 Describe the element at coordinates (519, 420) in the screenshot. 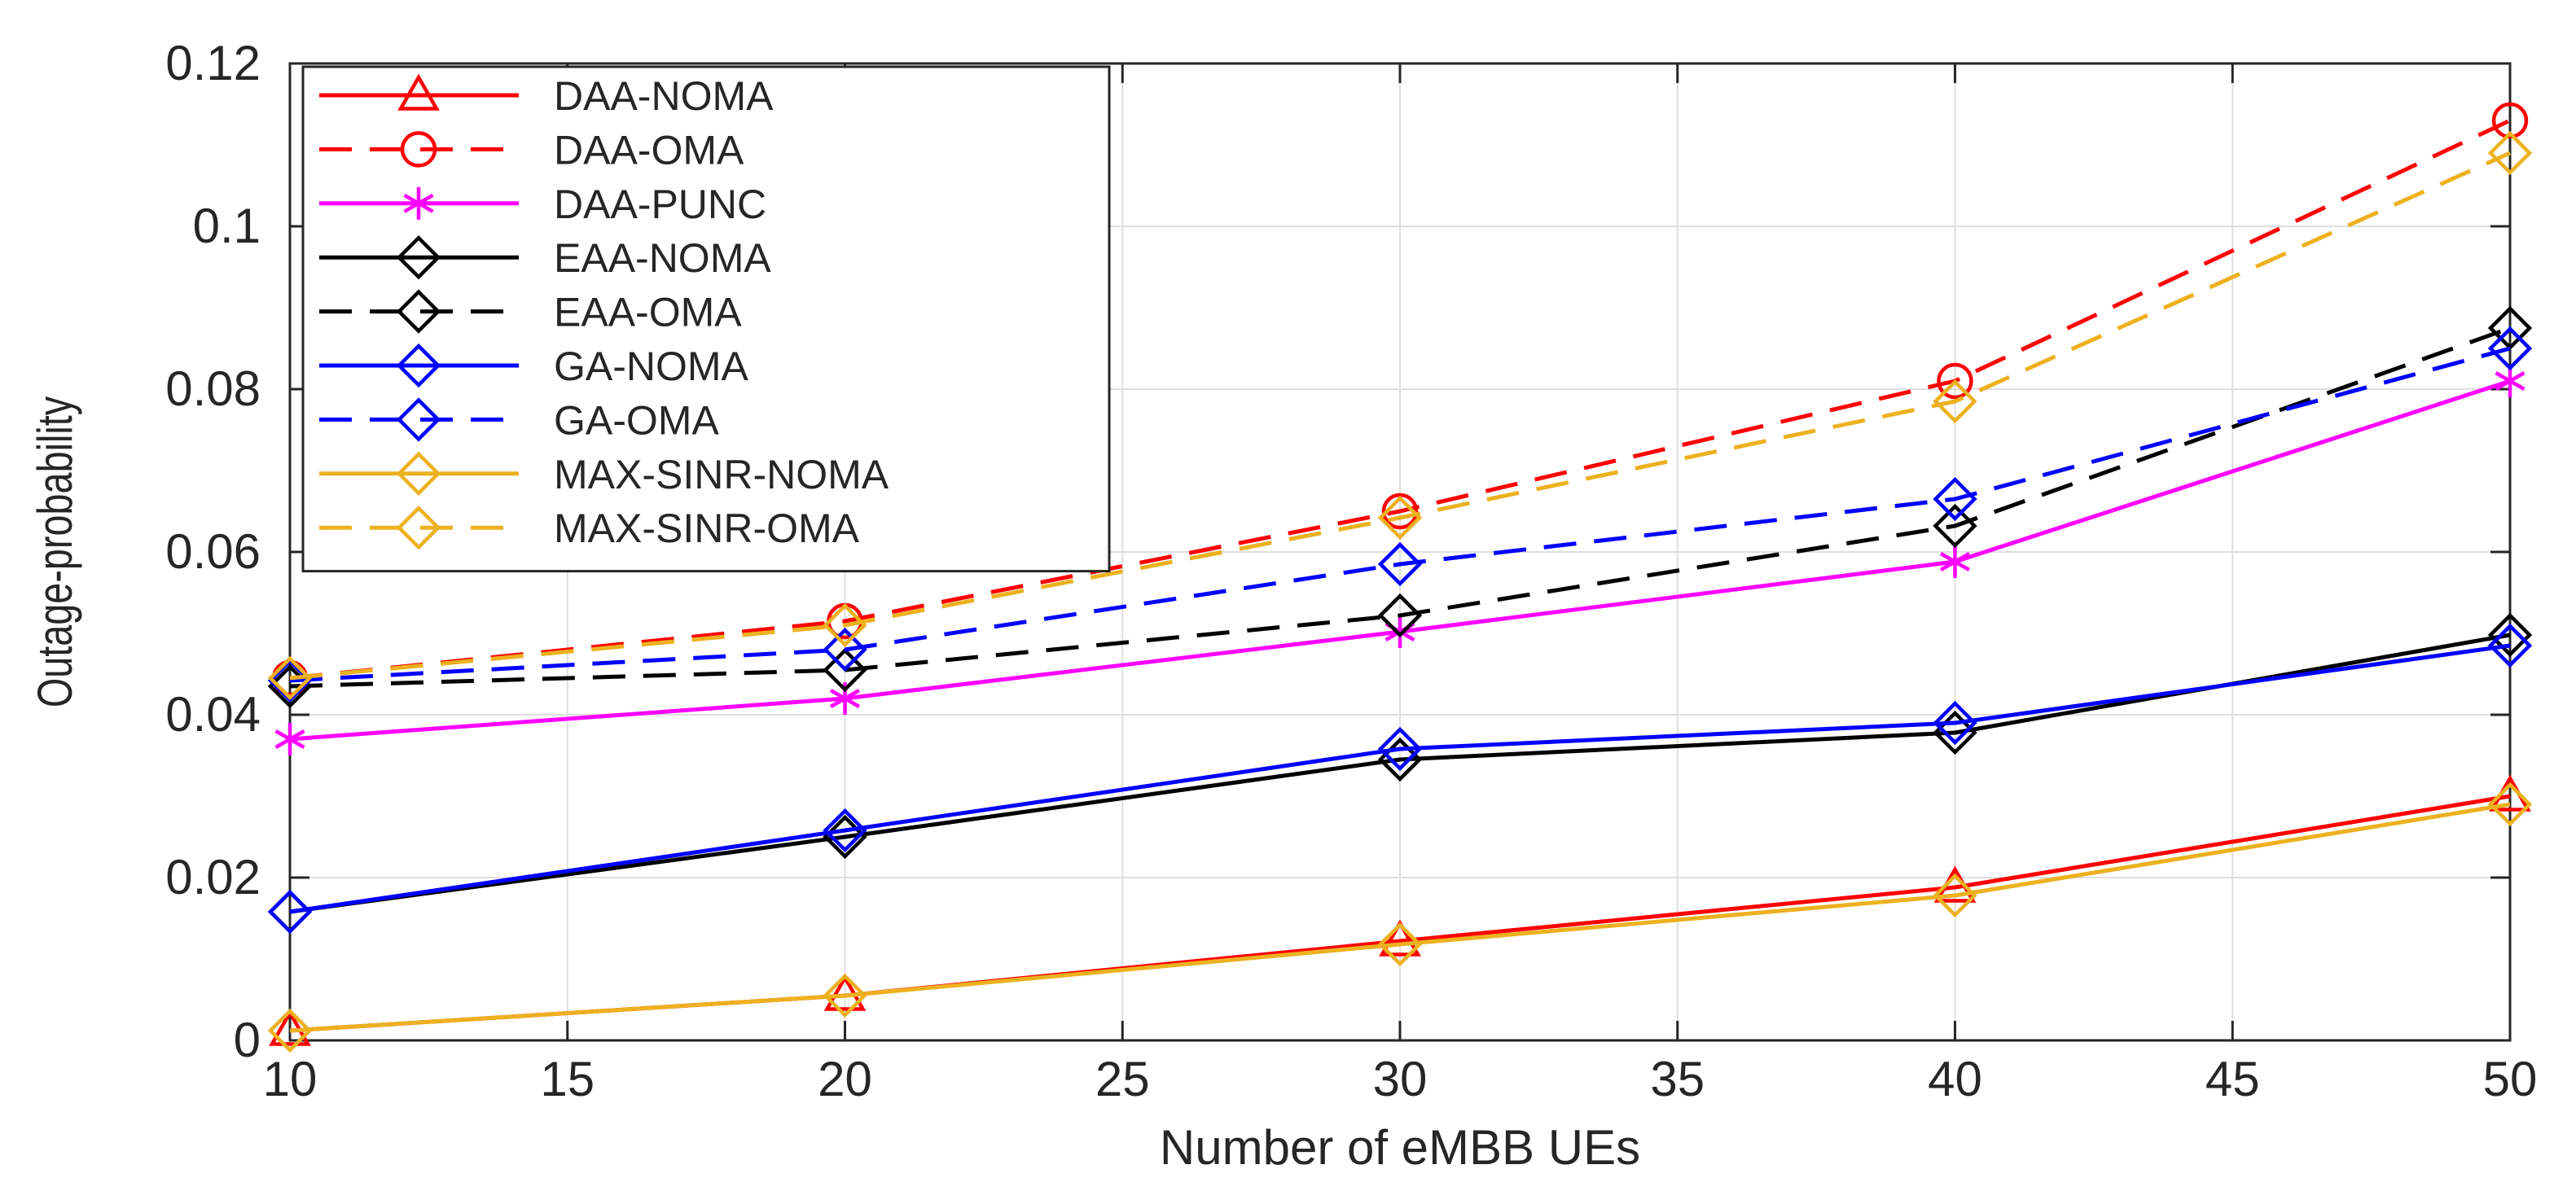

I see `legend-item-ga-oma: GA-OMA` at that location.